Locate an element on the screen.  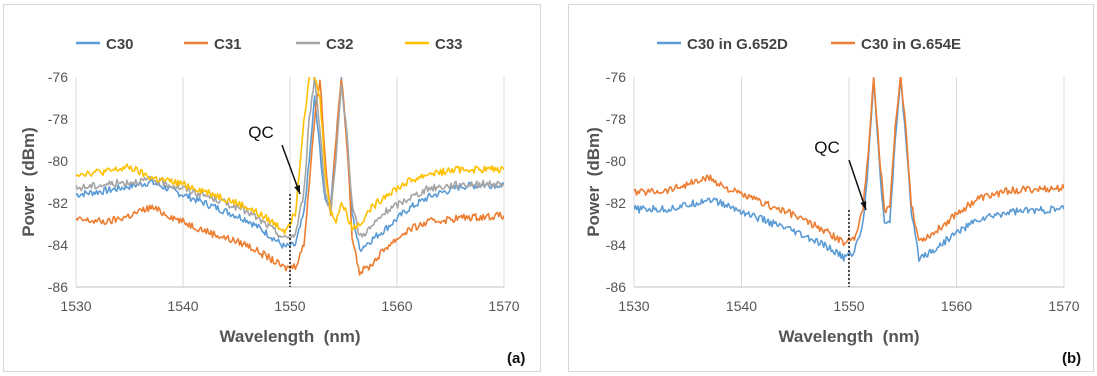
chart-a-panel-label: (a) is located at coordinates (516, 358).